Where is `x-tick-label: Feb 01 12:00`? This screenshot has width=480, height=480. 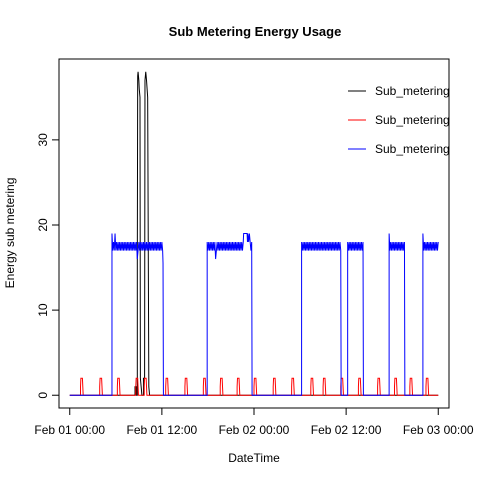
x-tick-label: Feb 01 12:00 is located at coordinates (162, 430).